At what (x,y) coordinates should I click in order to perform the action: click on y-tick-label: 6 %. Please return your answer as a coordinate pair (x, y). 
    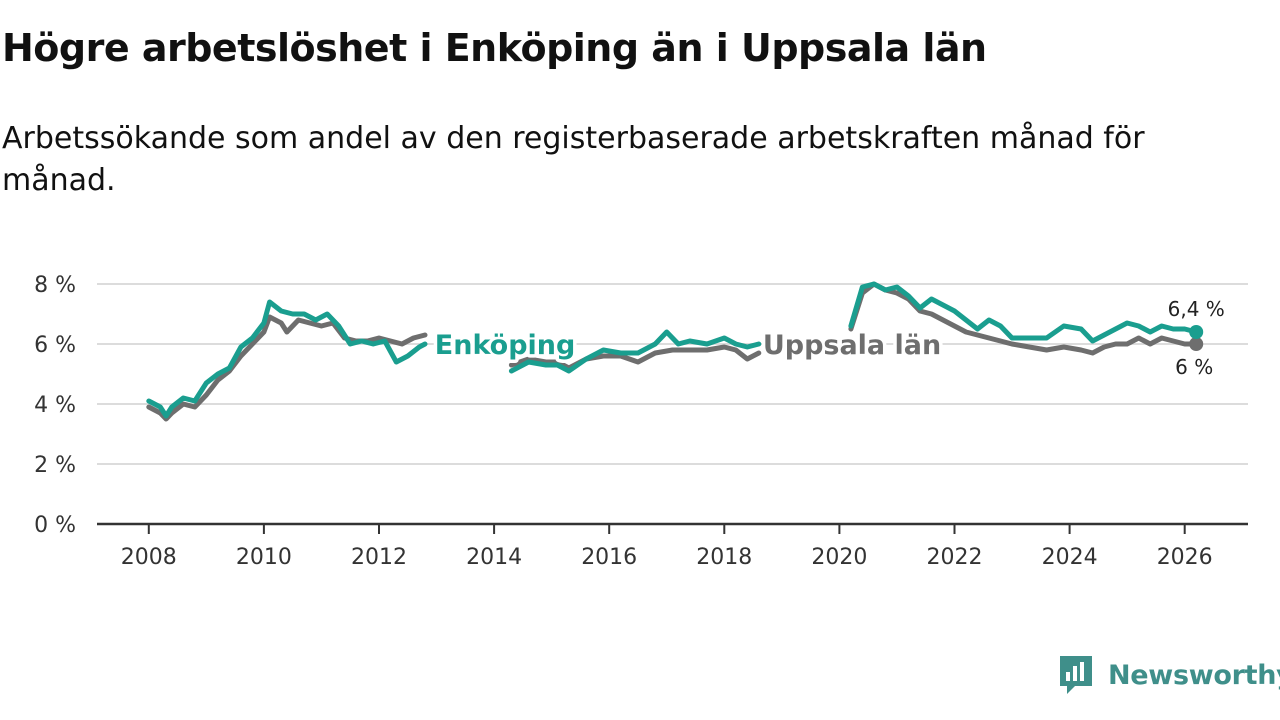
    Looking at the image, I should click on (55, 345).